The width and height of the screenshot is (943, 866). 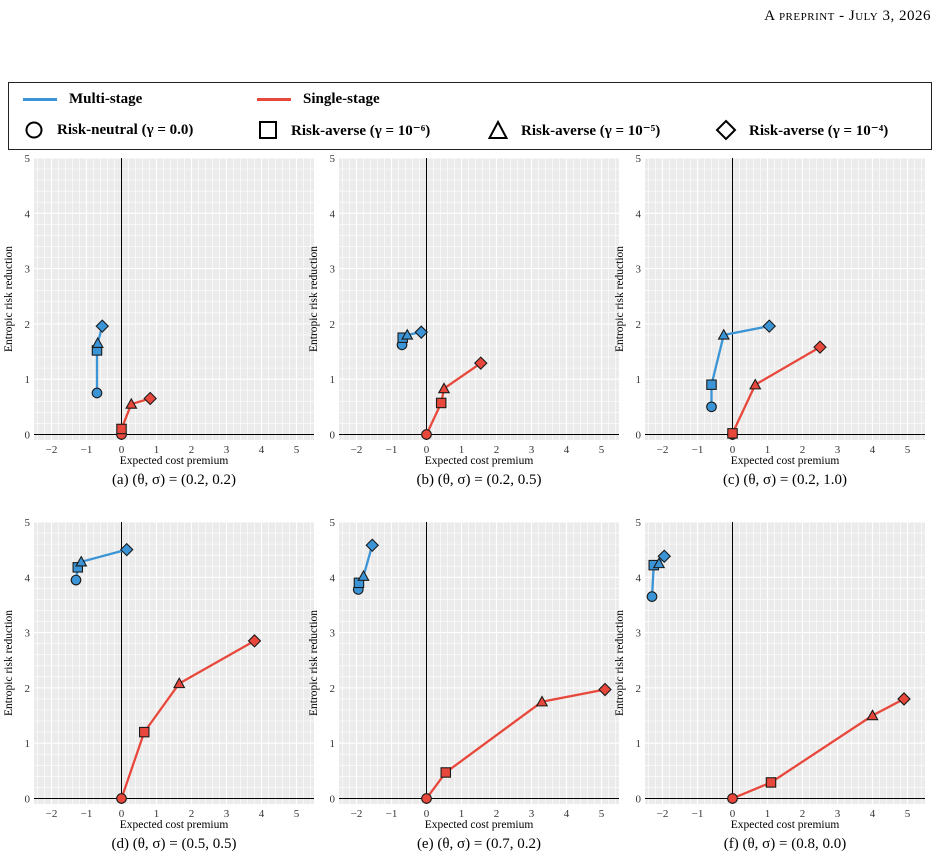 I want to click on chart-caption: (e) (θ, σ) = (0.7, 0.2), so click(x=479, y=844).